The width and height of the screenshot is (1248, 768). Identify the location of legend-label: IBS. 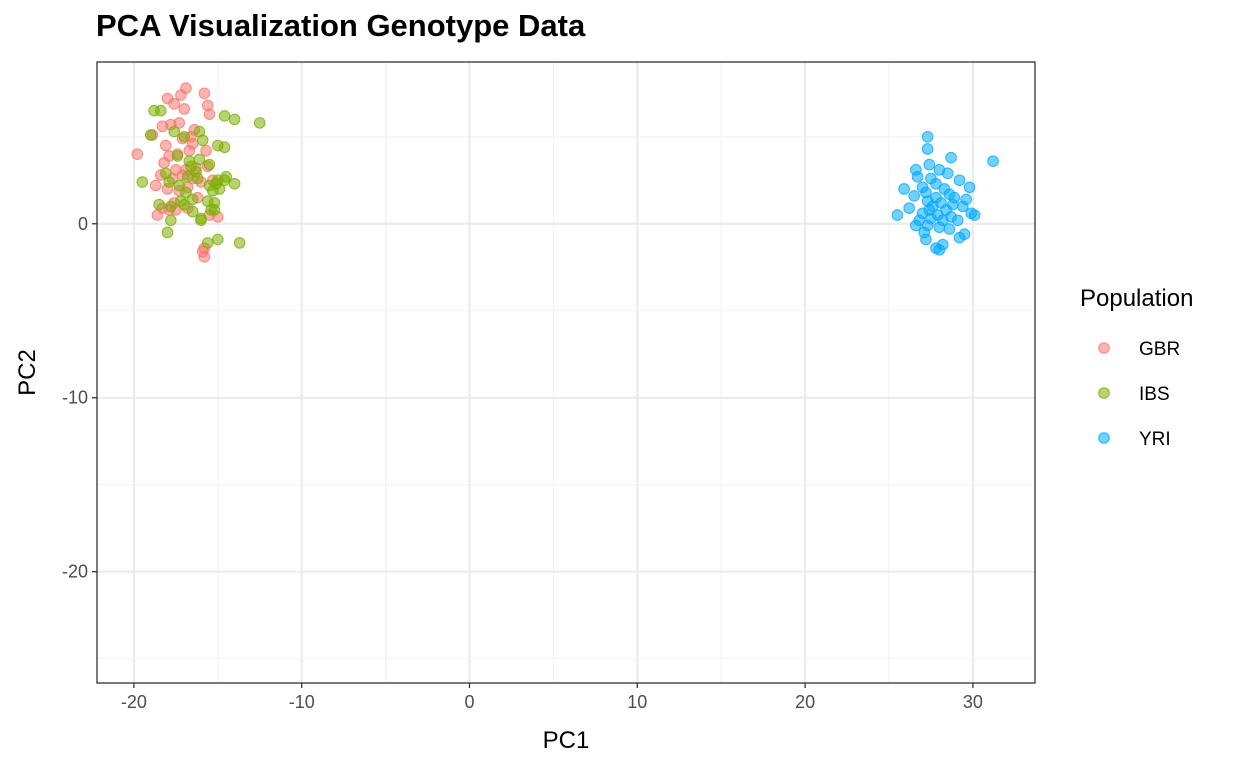
(1154, 394).